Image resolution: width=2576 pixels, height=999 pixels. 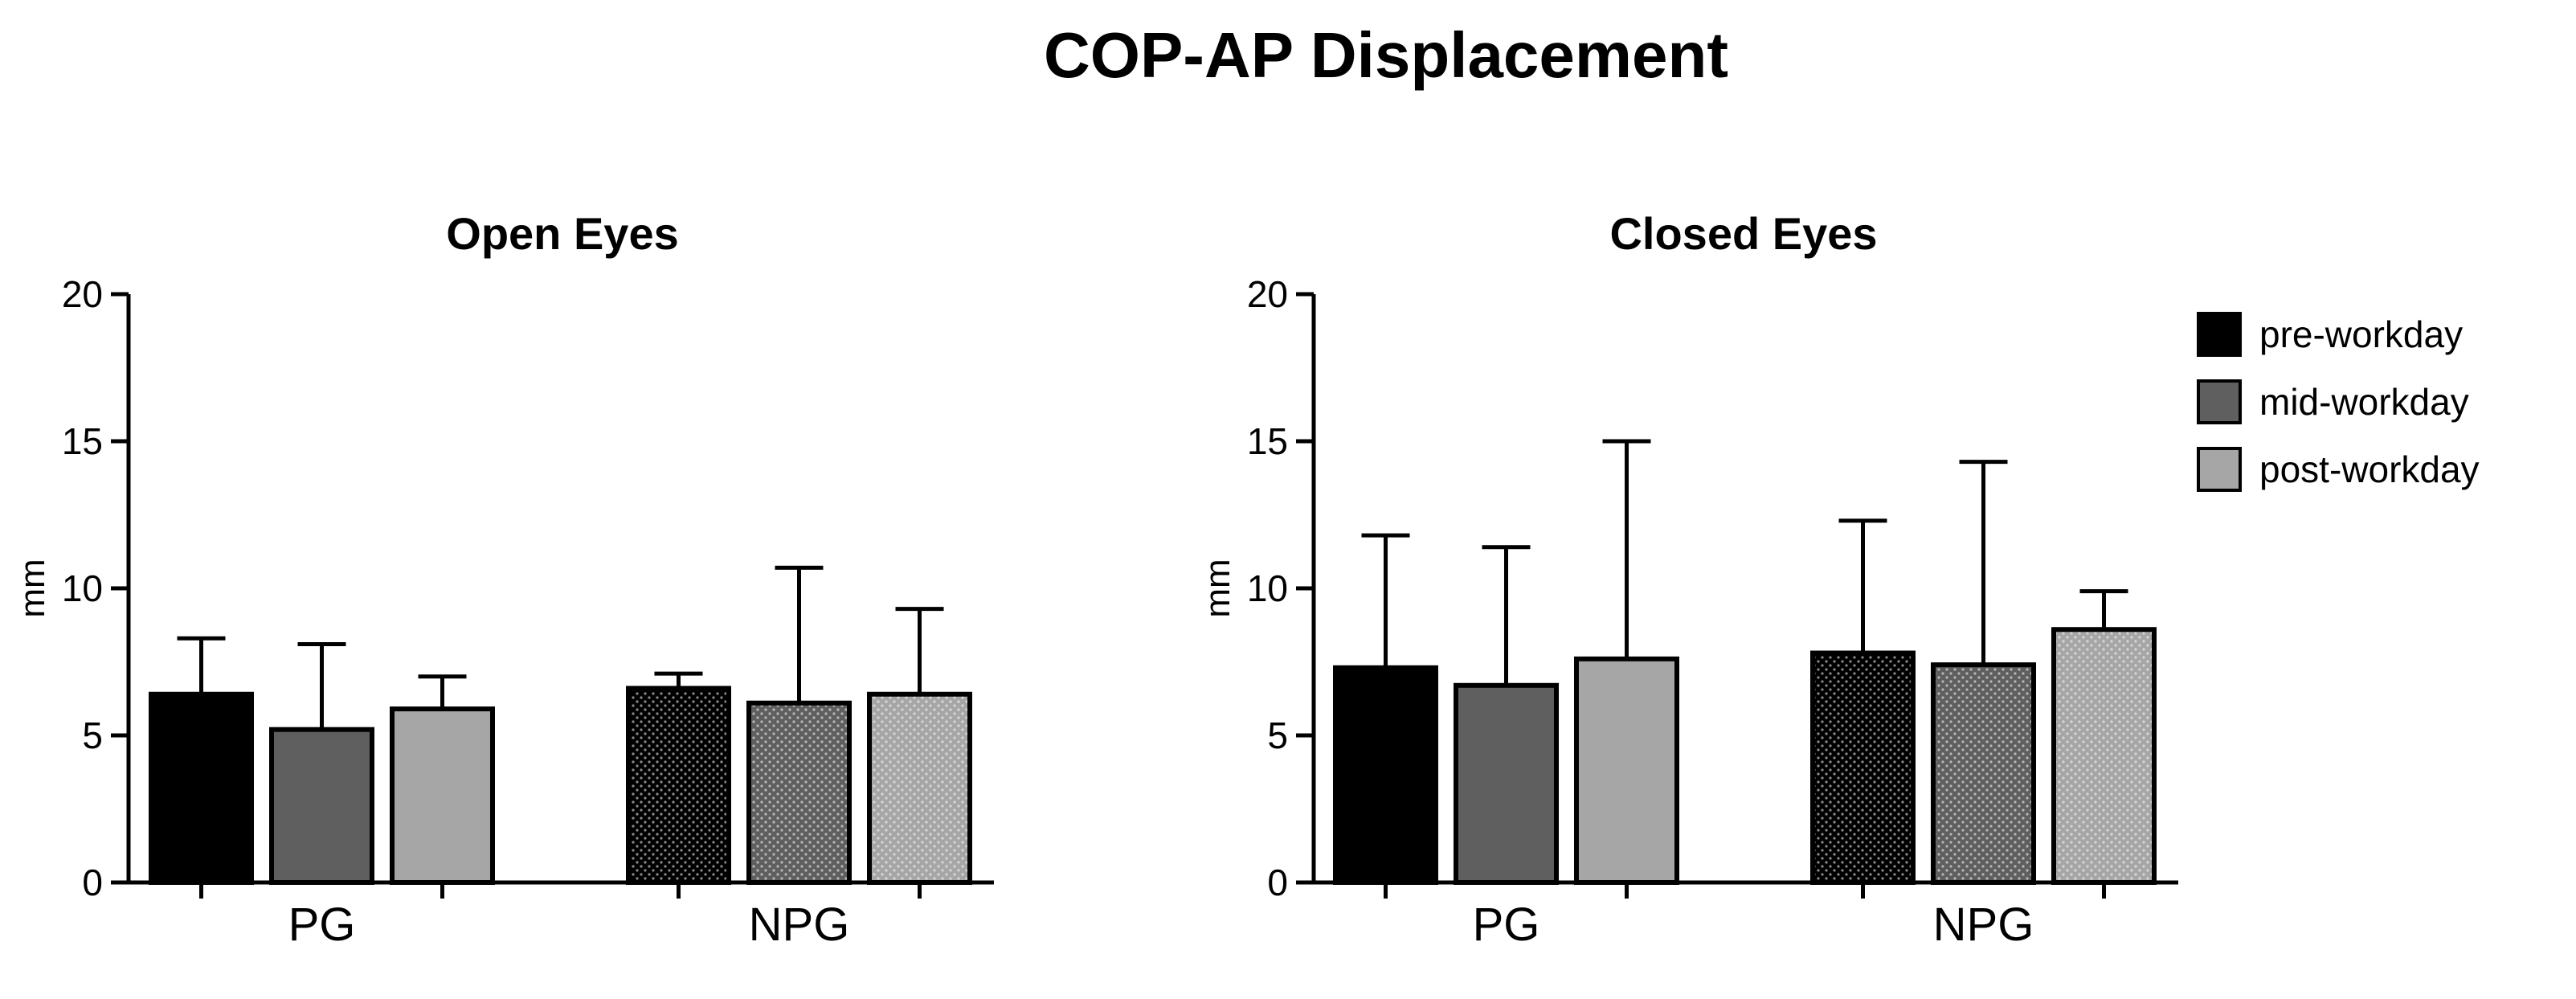 I want to click on legend-label-mid: mid-workday, so click(x=2364, y=402).